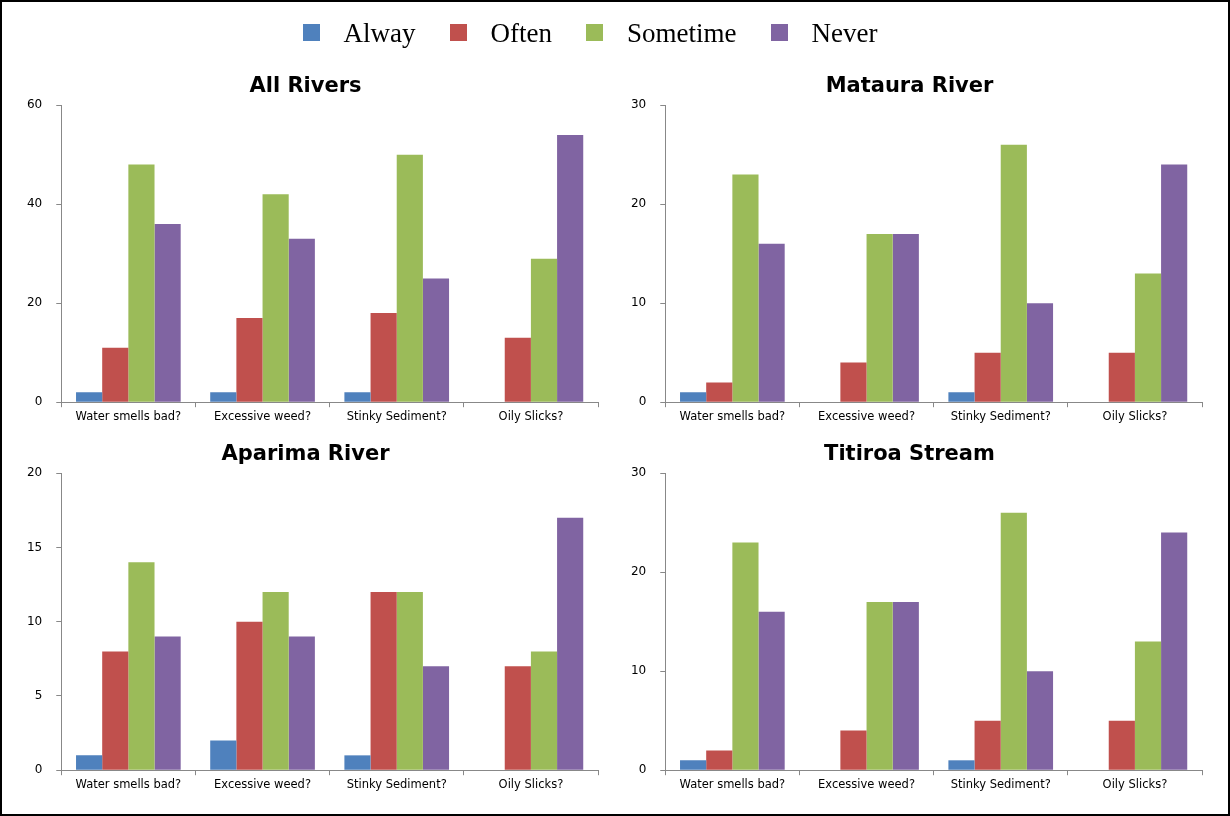 Image resolution: width=1230 pixels, height=816 pixels. What do you see at coordinates (34, 546) in the screenshot?
I see `y-tick-label: 15` at bounding box center [34, 546].